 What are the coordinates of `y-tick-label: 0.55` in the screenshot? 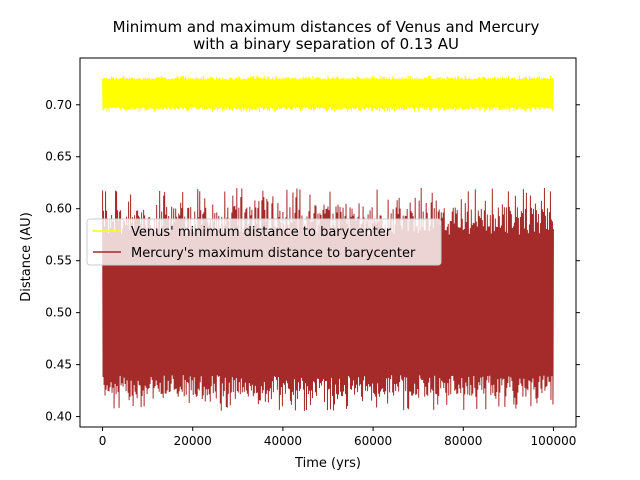 It's located at (58, 261).